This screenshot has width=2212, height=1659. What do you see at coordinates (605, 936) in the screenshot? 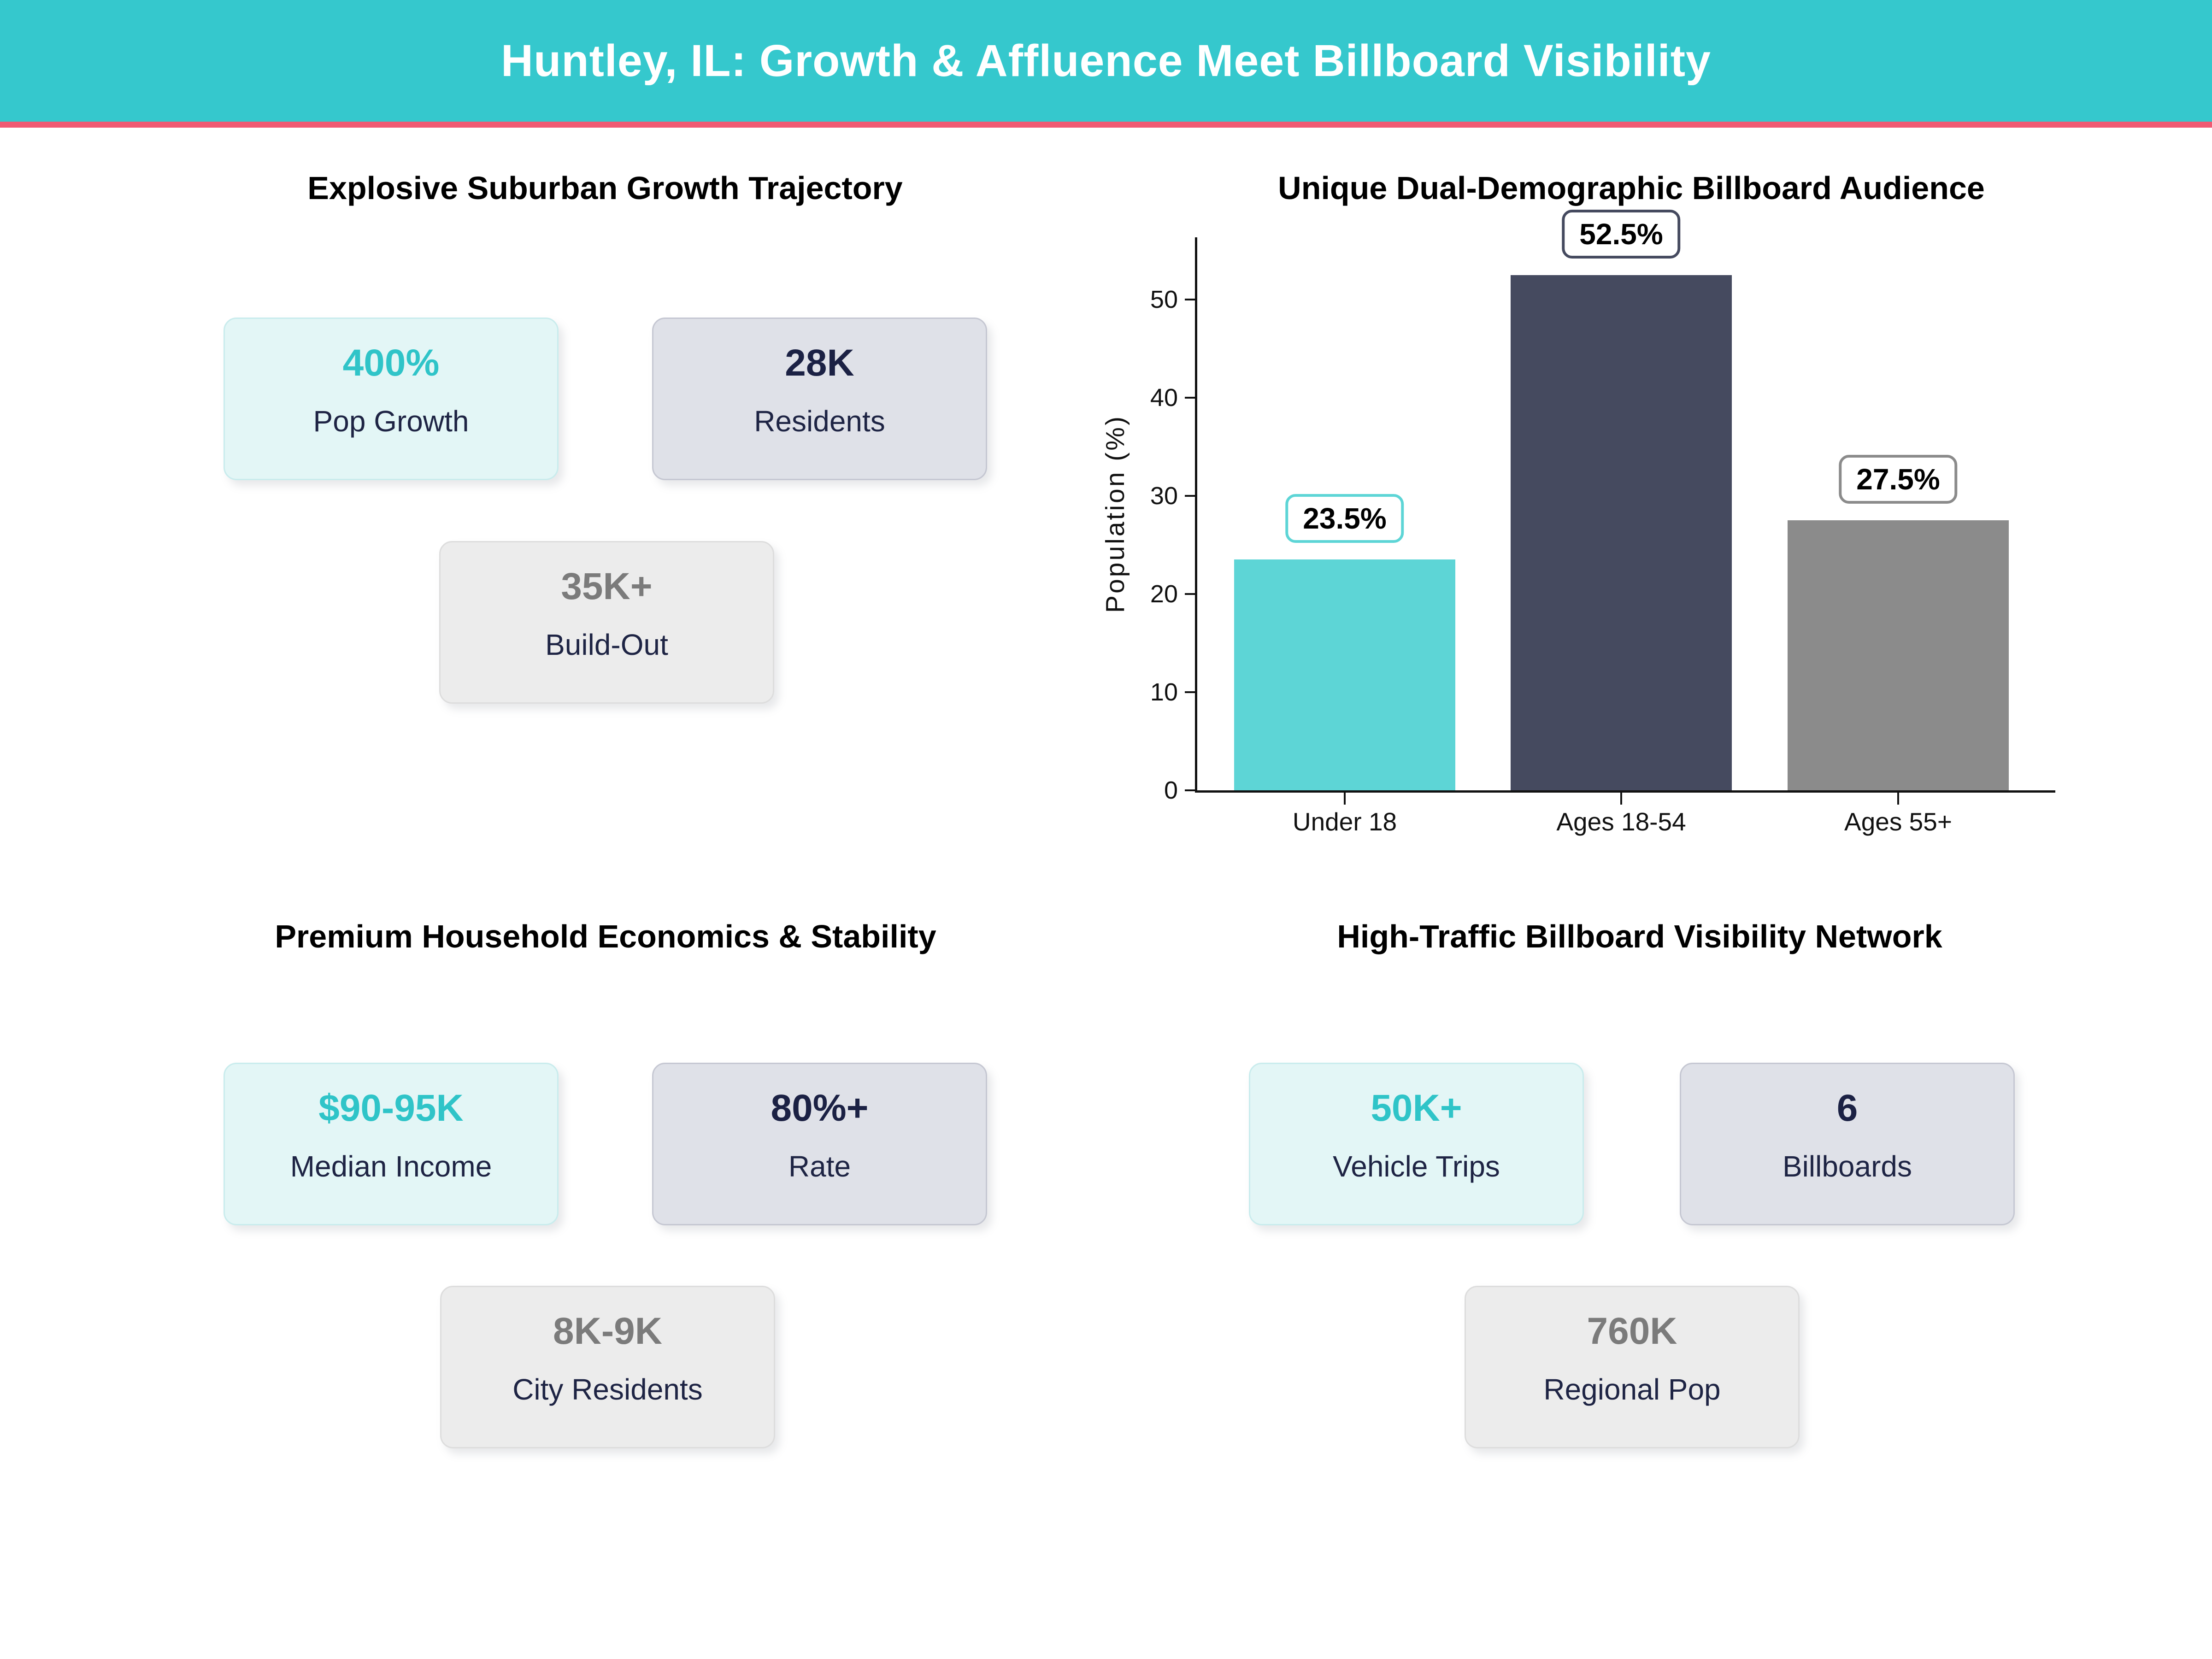
I see `section-title-economics: Premium Household Economics & Stability` at bounding box center [605, 936].